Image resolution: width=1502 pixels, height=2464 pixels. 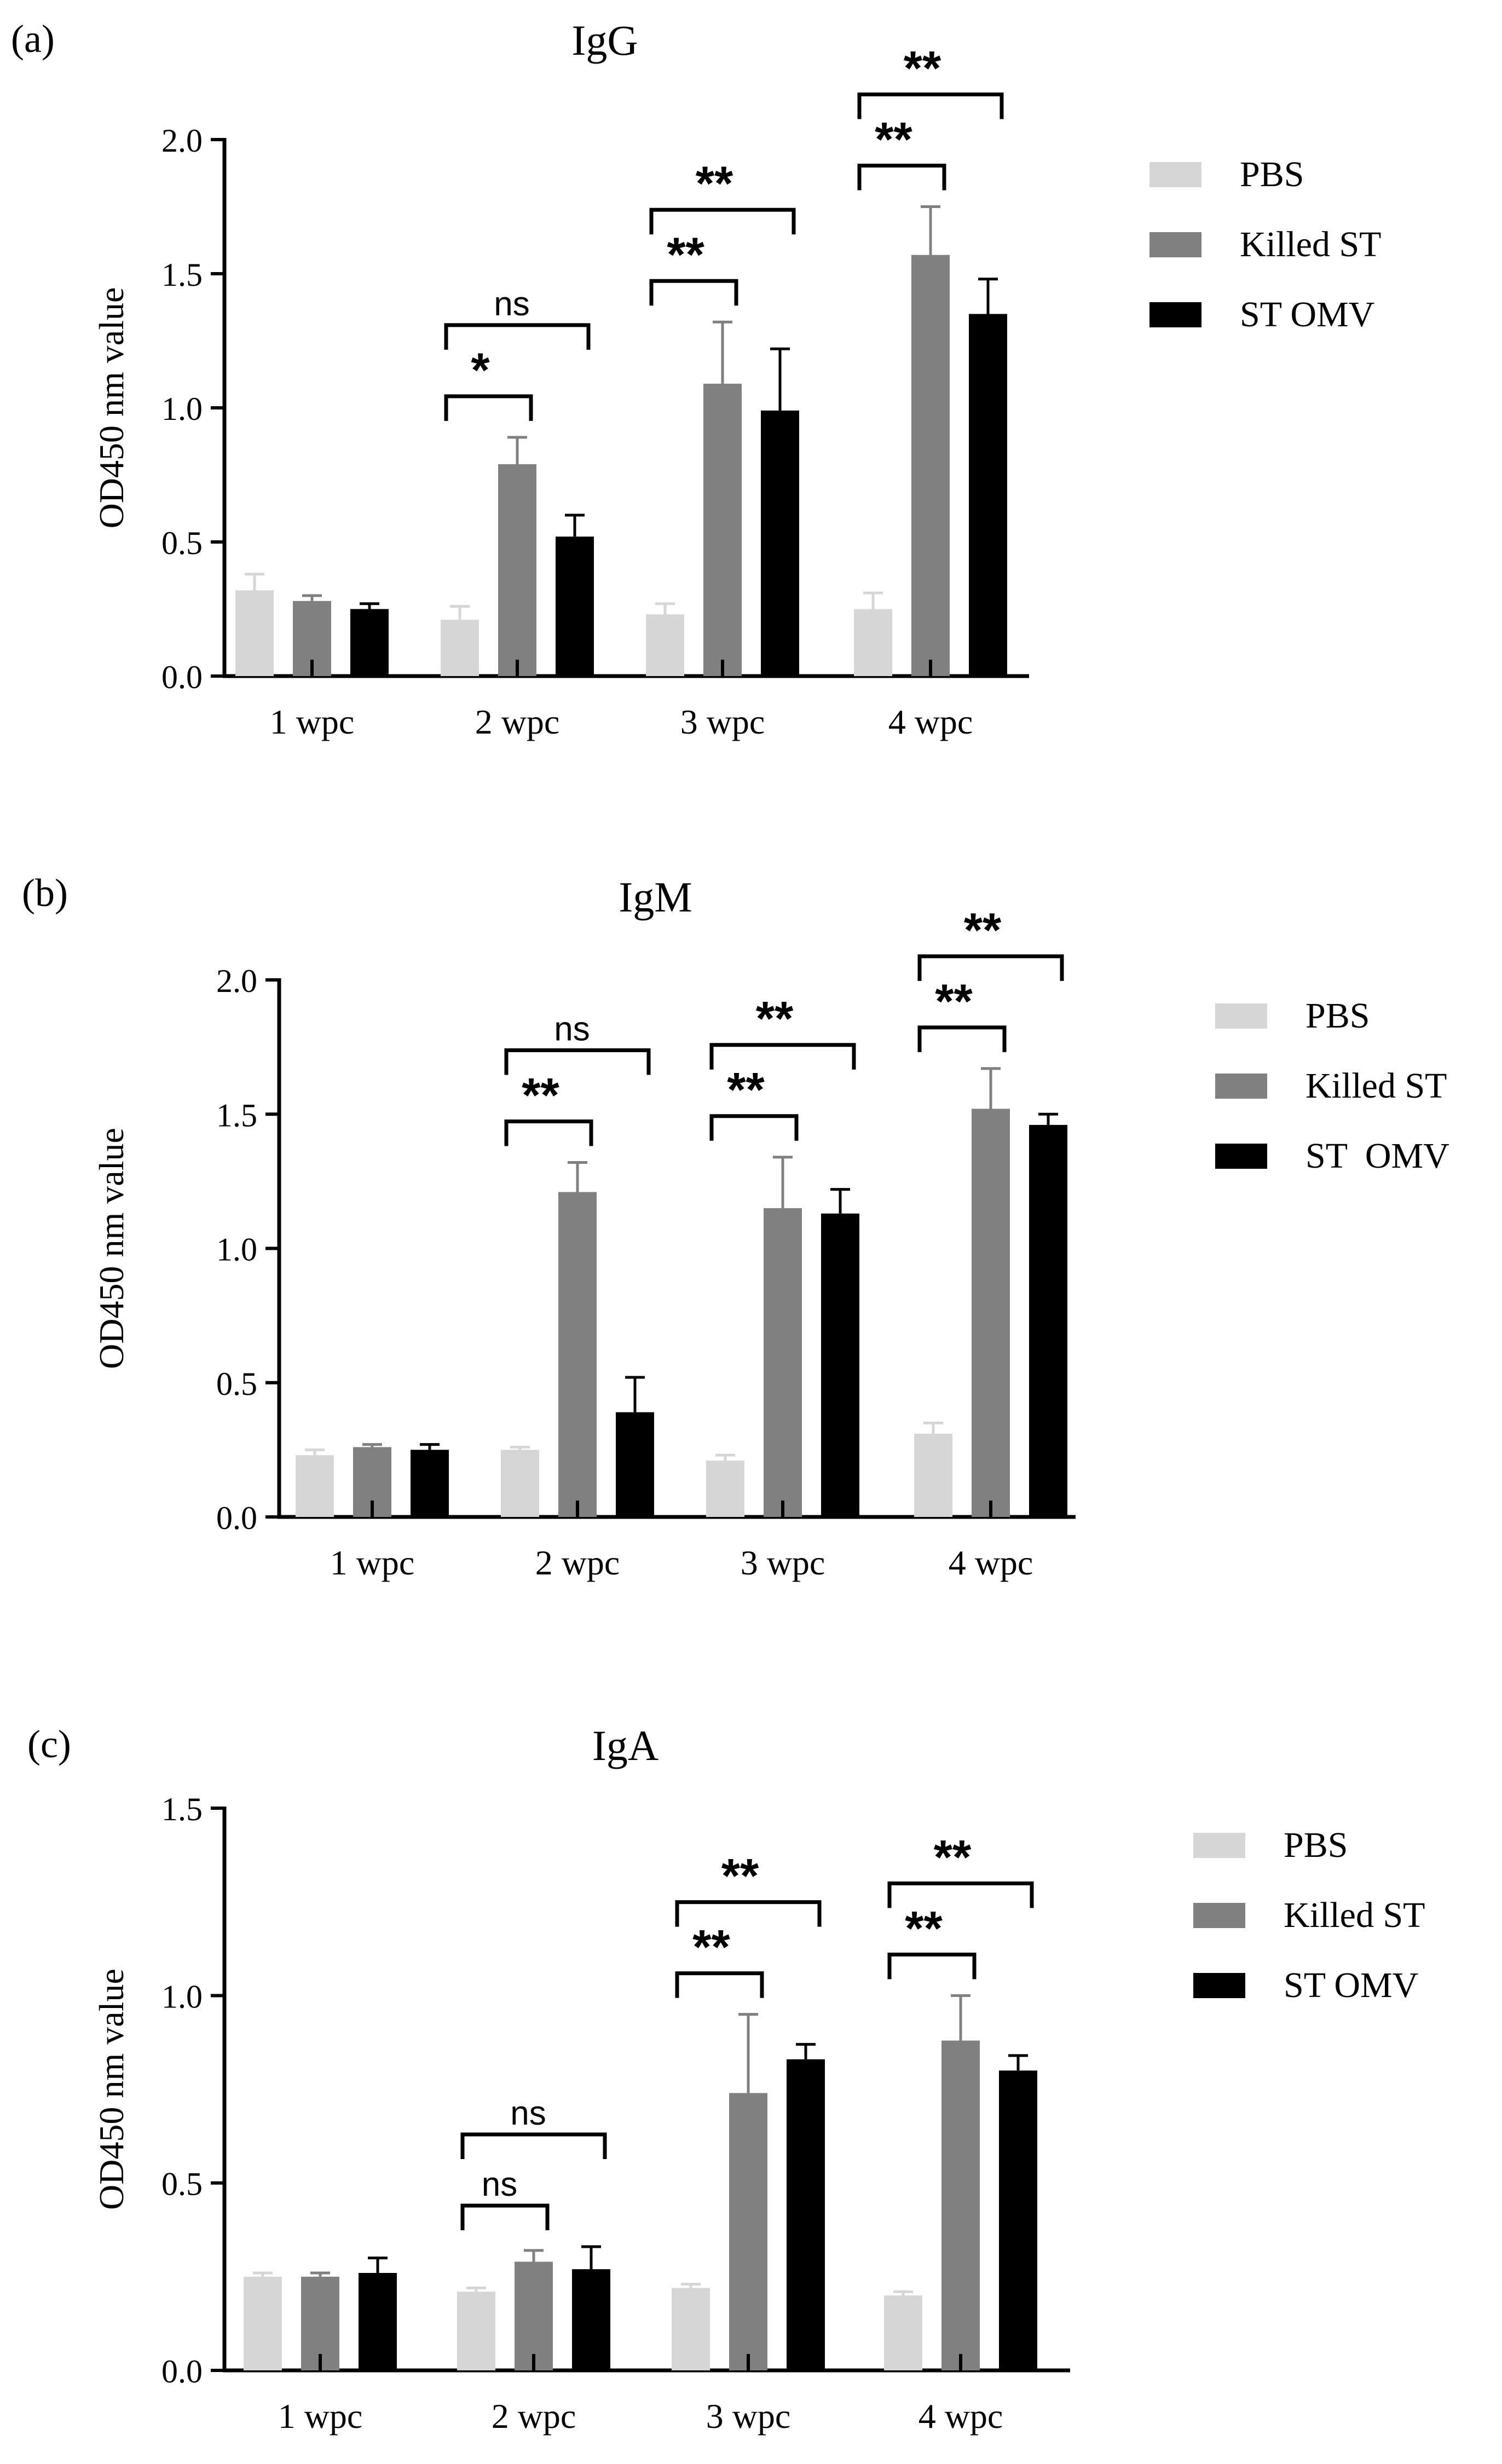 I want to click on chart-title: IgG, so click(x=605, y=40).